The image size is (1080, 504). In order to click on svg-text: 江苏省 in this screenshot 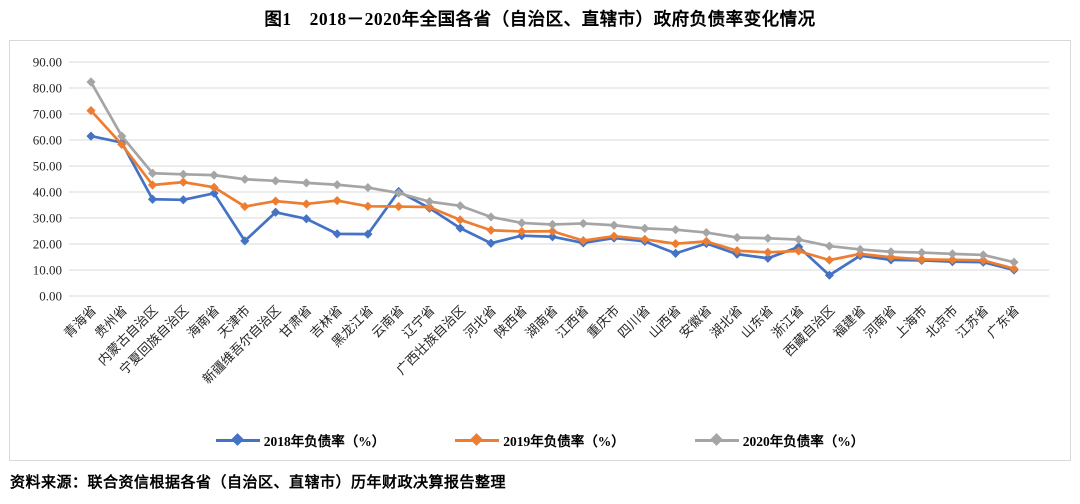, I will do `click(972, 322)`.